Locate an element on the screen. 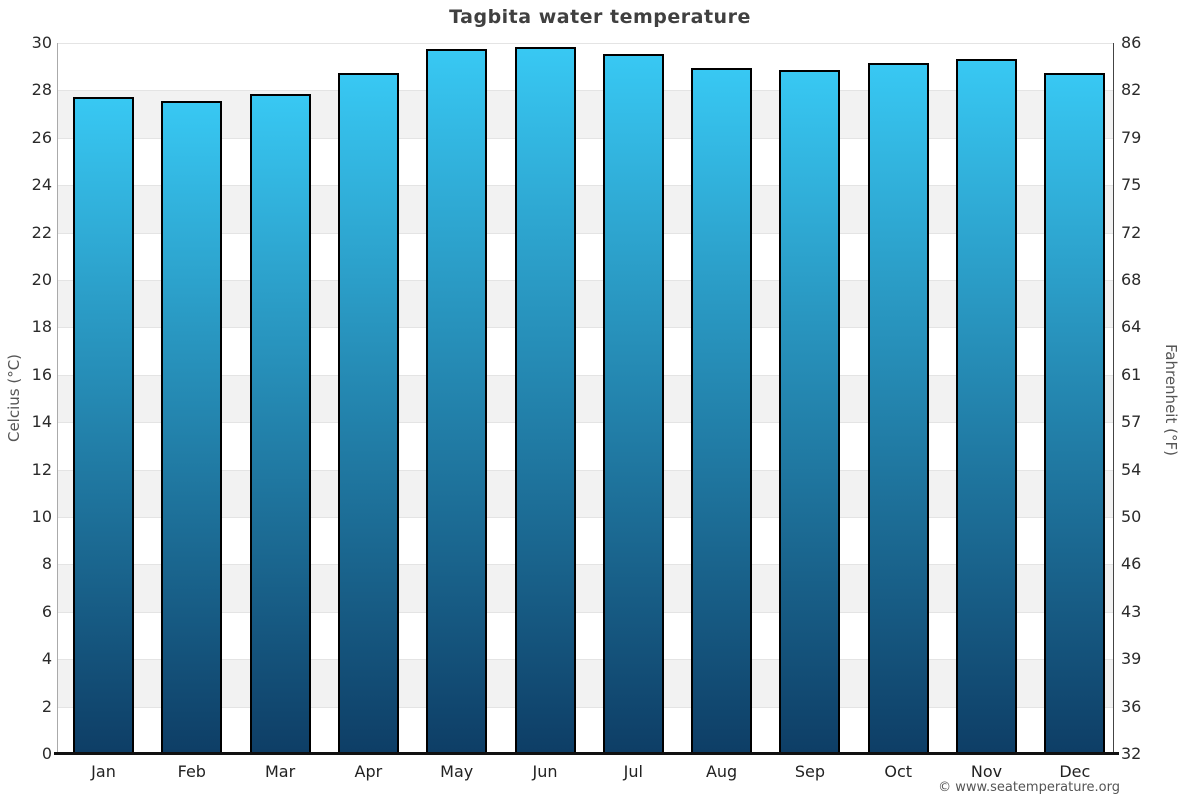 This screenshot has height=800, width=1200. fahrenheit-tick-86: 86 is located at coordinates (1131, 42).